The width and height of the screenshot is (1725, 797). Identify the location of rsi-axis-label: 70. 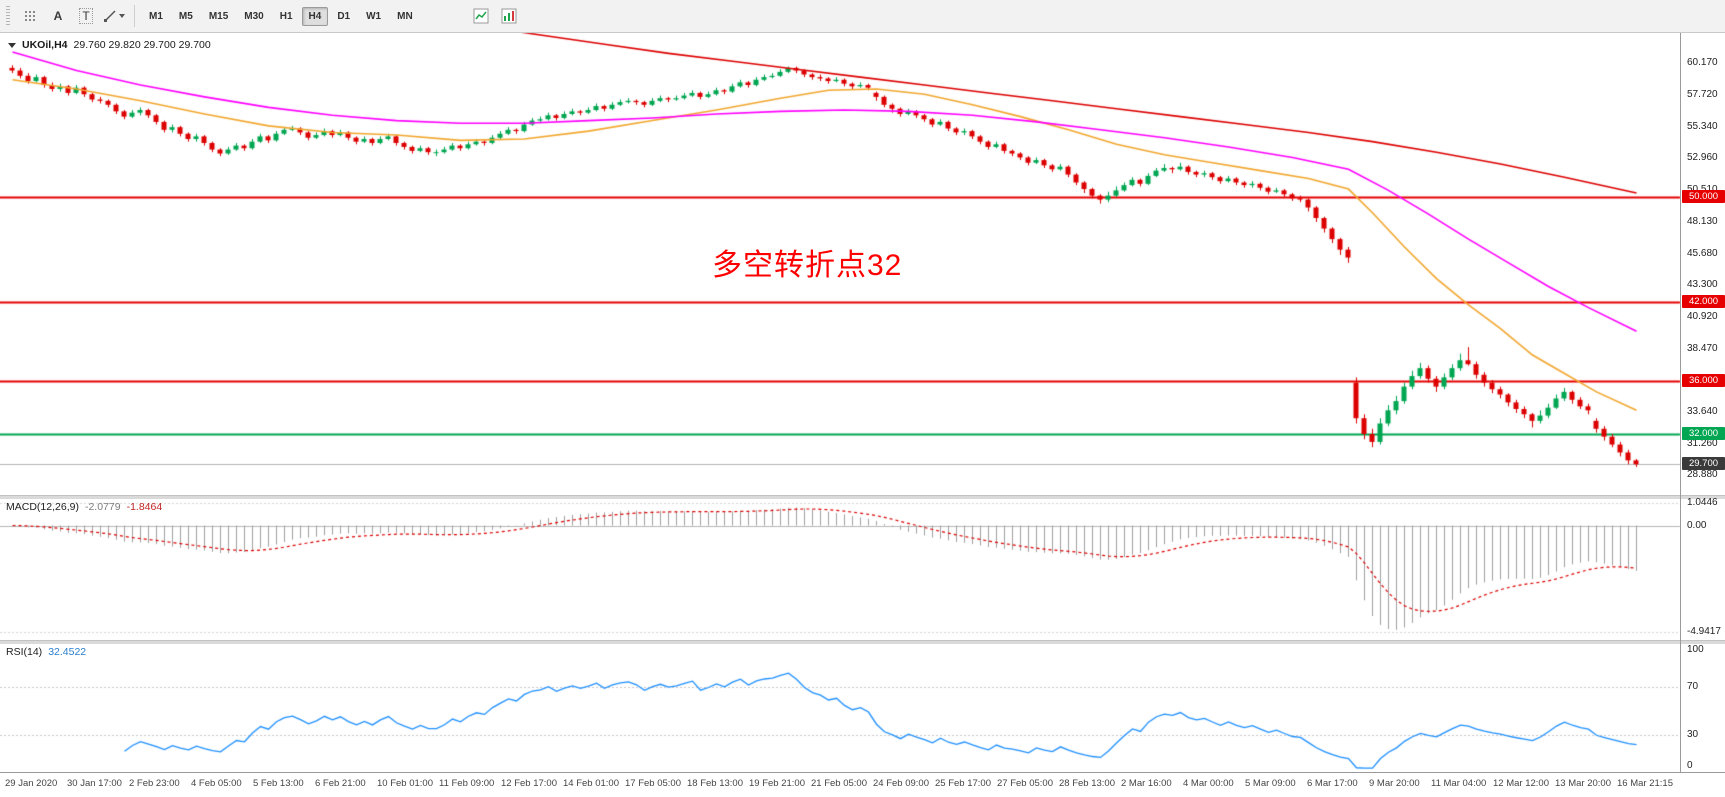
(1693, 686).